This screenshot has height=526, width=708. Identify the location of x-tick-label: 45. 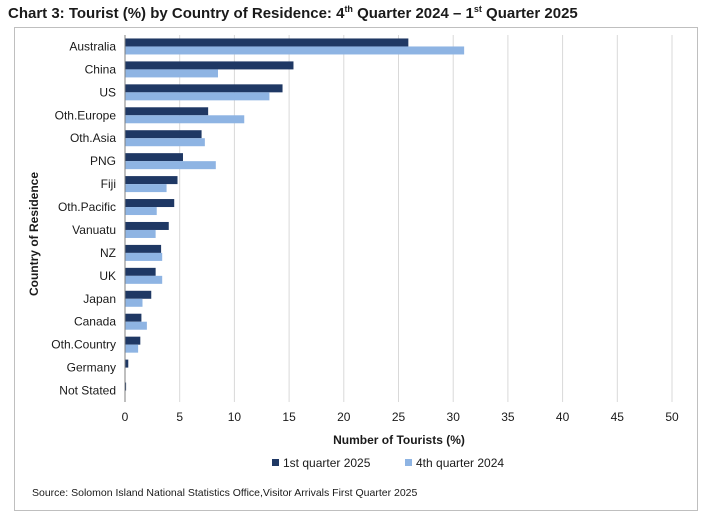
(618, 417).